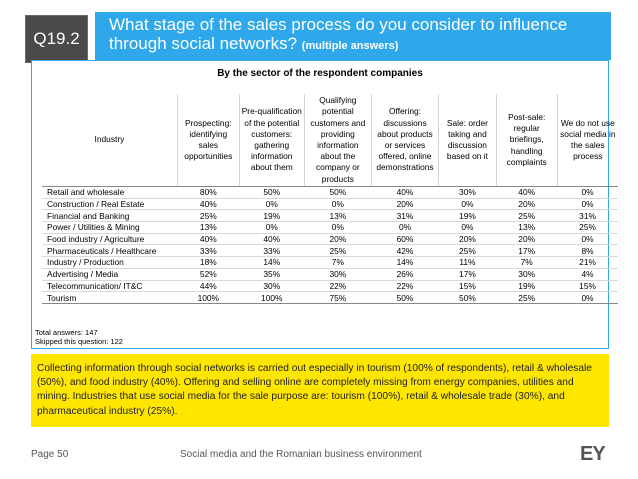 This screenshot has height=479, width=638. I want to click on percent-cell: 80%, so click(208, 192).